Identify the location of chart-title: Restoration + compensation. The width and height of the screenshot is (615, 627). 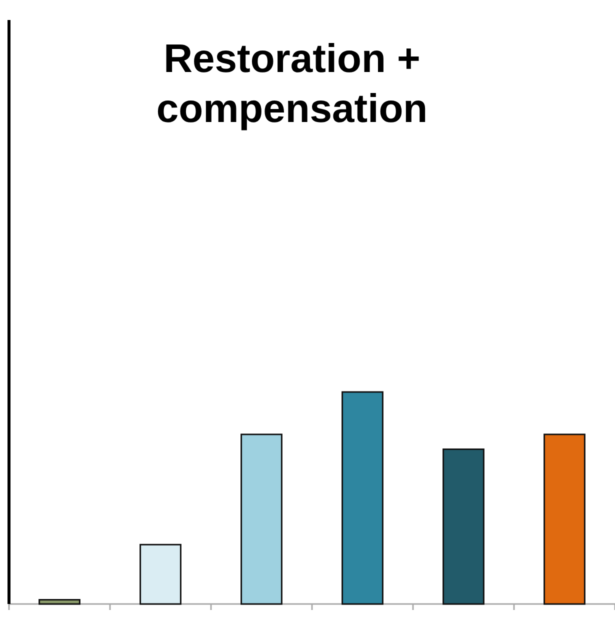
(292, 84).